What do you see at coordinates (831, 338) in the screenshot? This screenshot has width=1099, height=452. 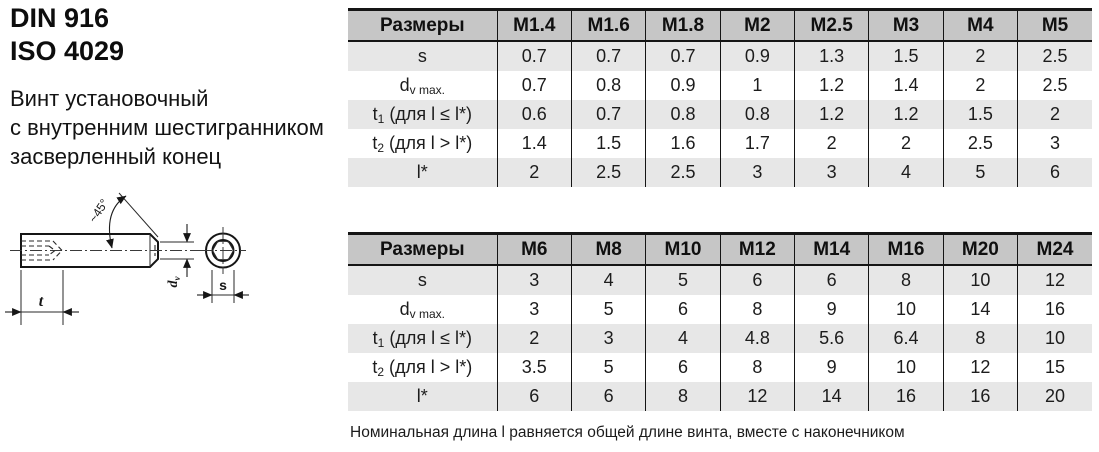 I see `value-cell: 5.6` at bounding box center [831, 338].